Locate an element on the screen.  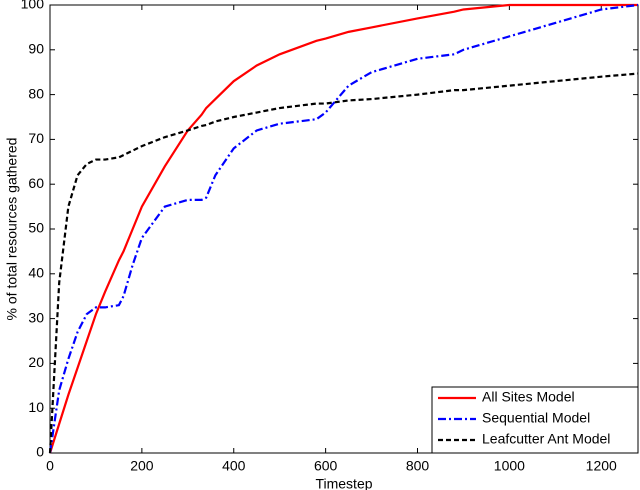
x-tick-label: 400 is located at coordinates (234, 466).